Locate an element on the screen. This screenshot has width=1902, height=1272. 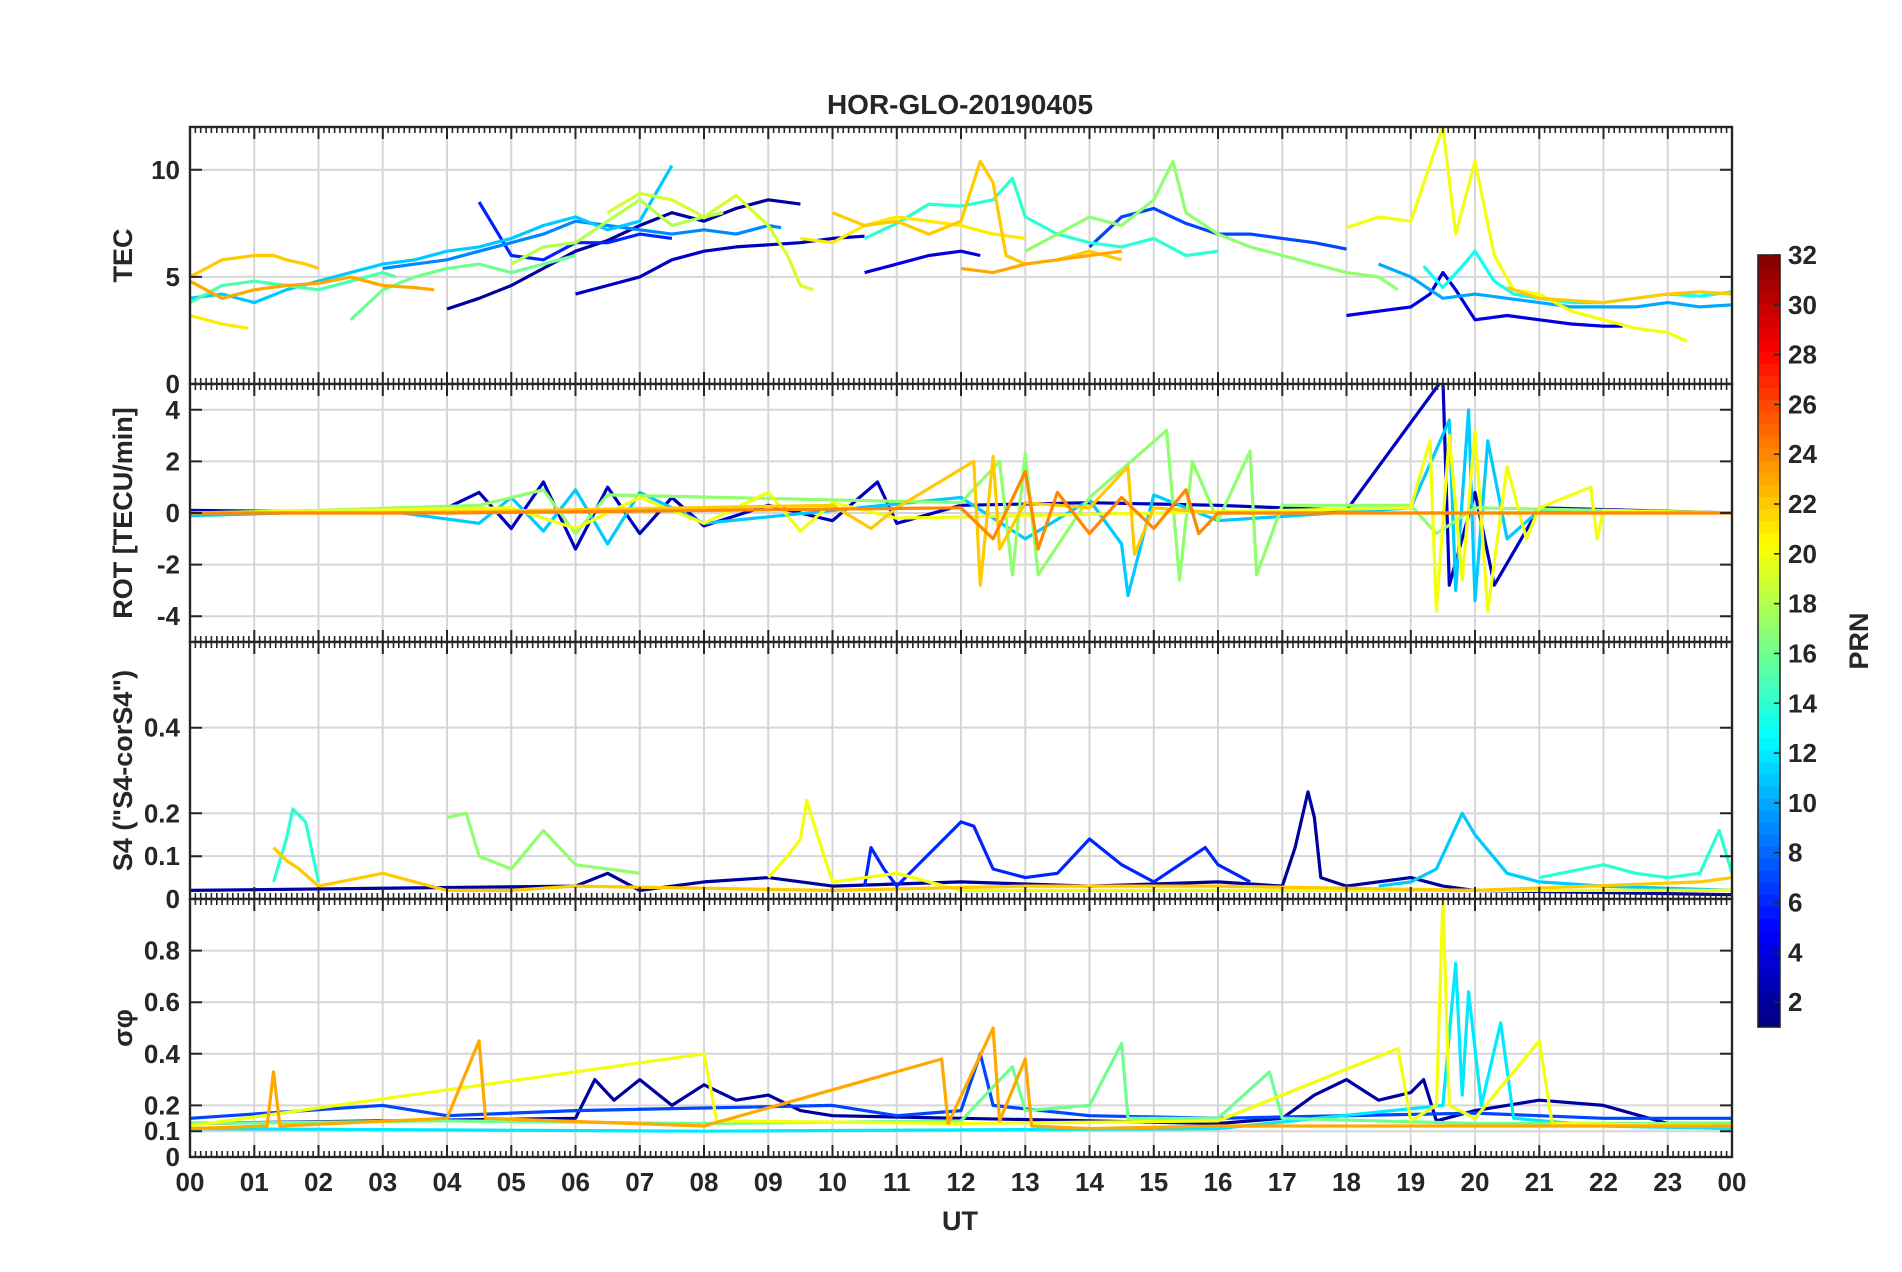
x-tick-label: 08 is located at coordinates (704, 1182).